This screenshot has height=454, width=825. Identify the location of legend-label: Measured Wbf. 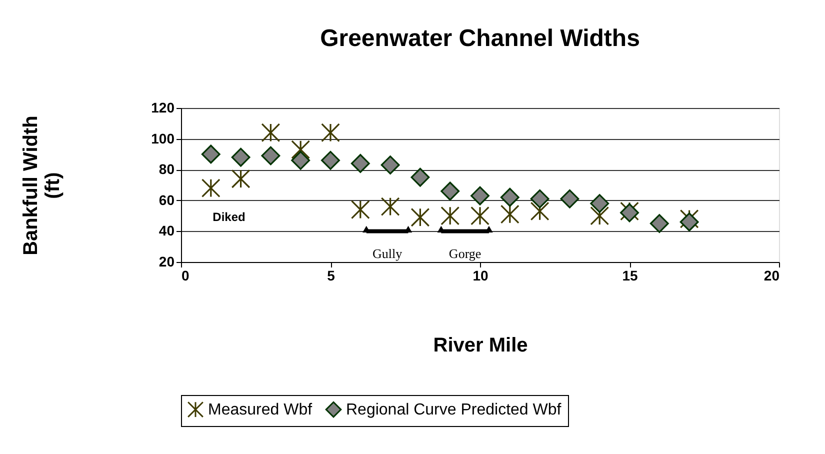
(260, 410).